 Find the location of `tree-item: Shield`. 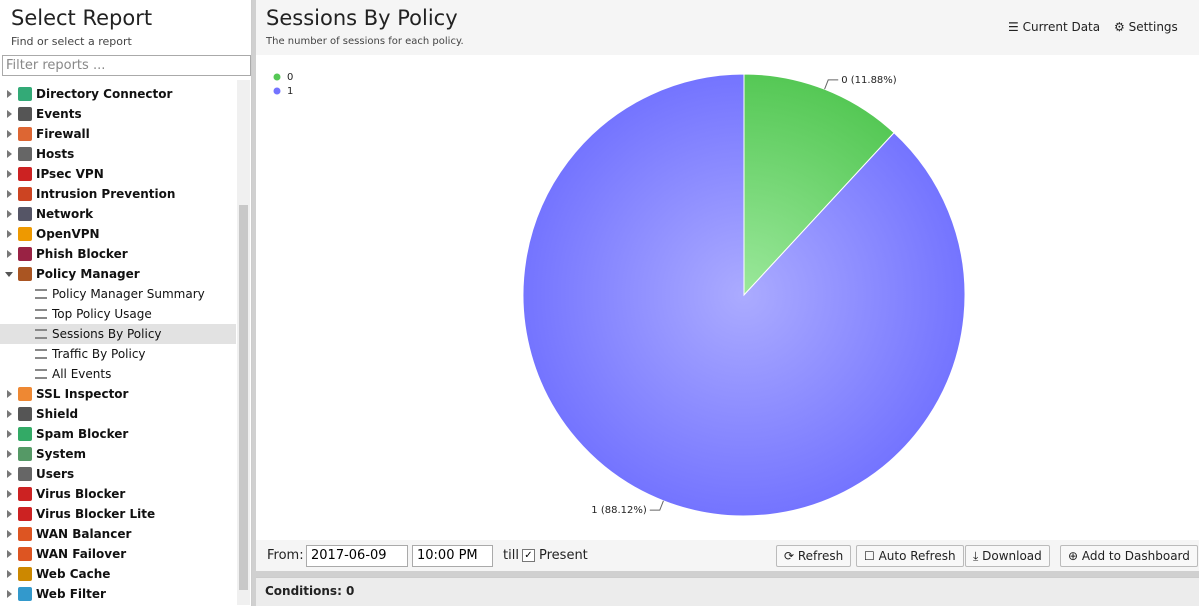

tree-item: Shield is located at coordinates (118, 414).